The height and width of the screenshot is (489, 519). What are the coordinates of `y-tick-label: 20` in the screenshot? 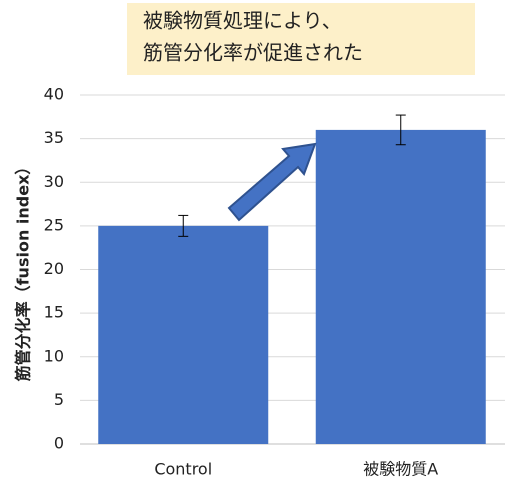 It's located at (54, 268).